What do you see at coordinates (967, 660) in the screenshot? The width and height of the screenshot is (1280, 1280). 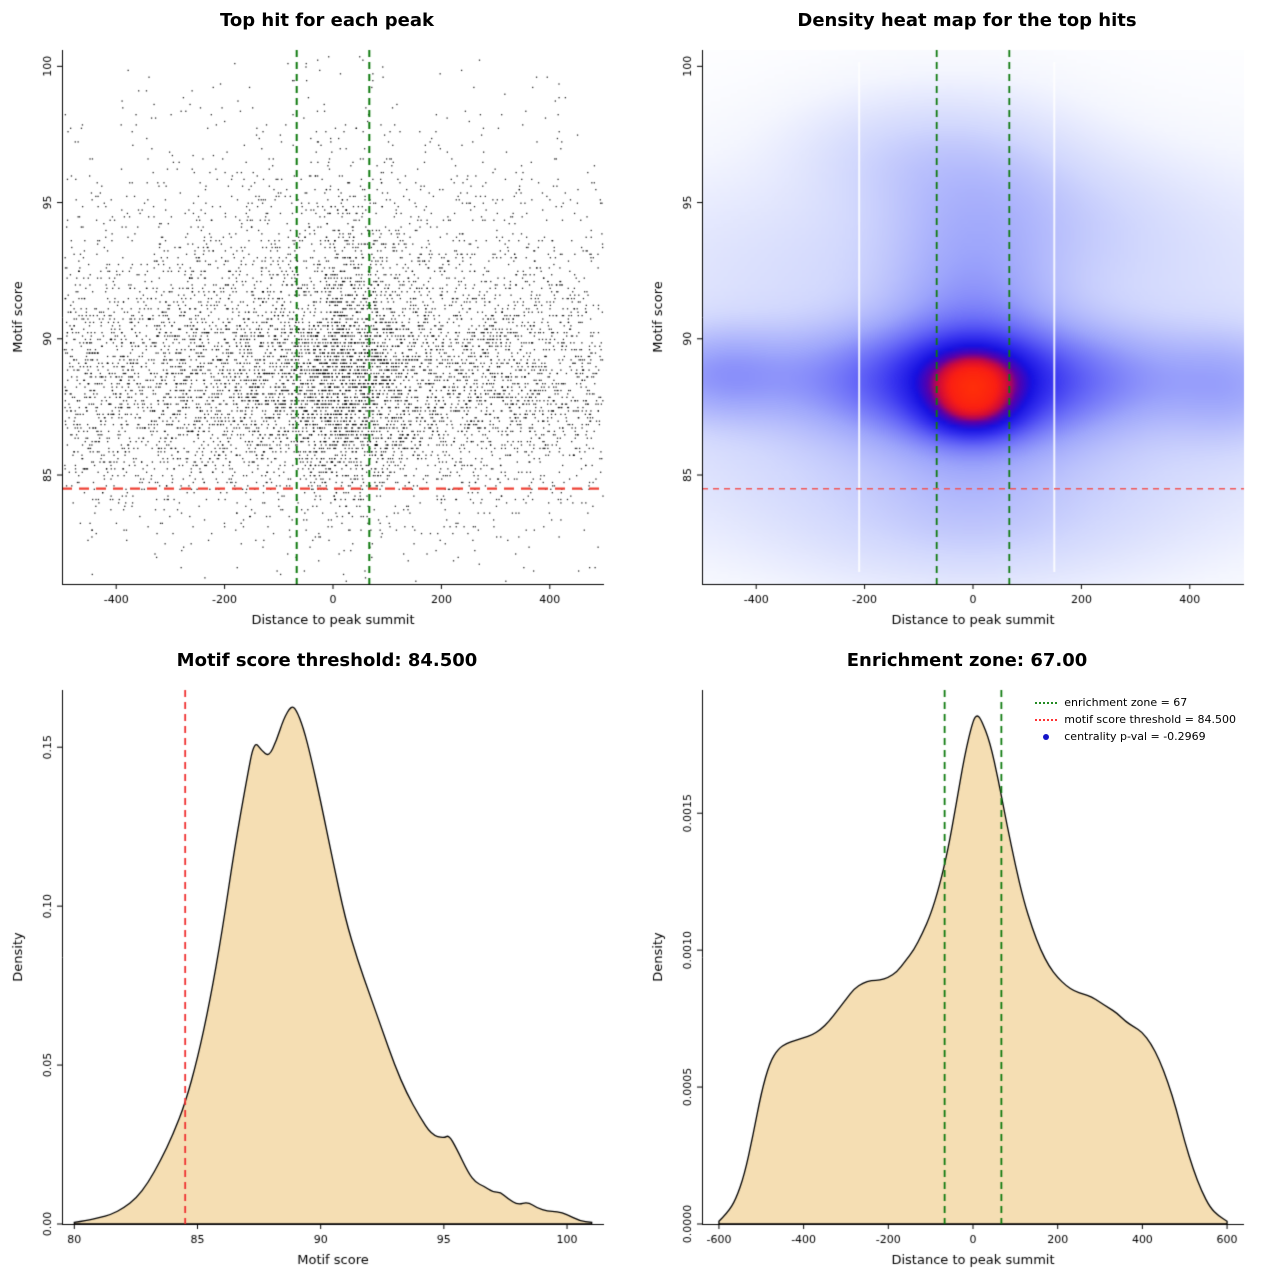 I see `panel-distance-density-title: Enrichment zone: 67.00` at bounding box center [967, 660].